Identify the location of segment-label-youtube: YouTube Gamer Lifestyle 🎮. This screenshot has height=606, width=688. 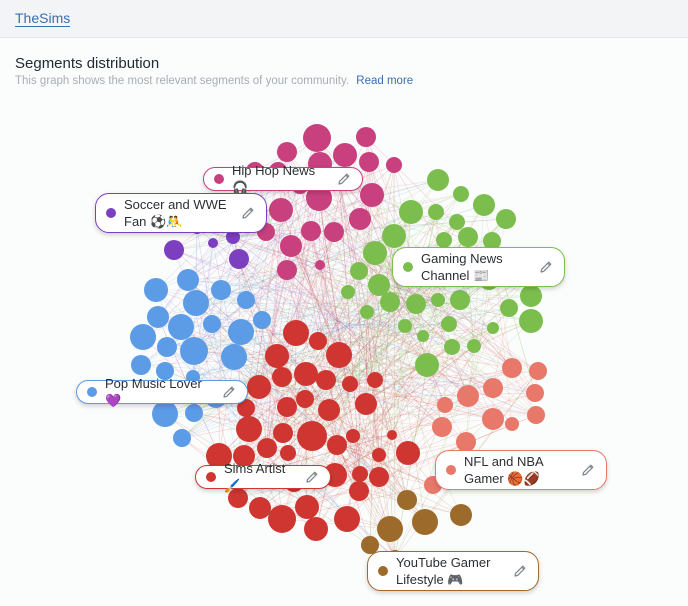
(453, 571).